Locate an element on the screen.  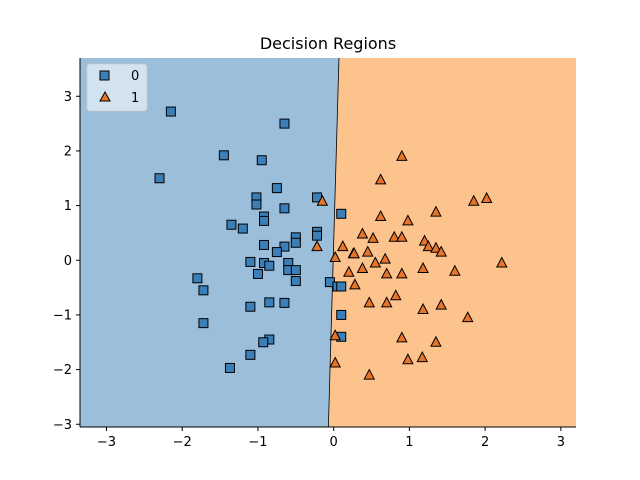
x-tick-label: −3 is located at coordinates (106, 442).